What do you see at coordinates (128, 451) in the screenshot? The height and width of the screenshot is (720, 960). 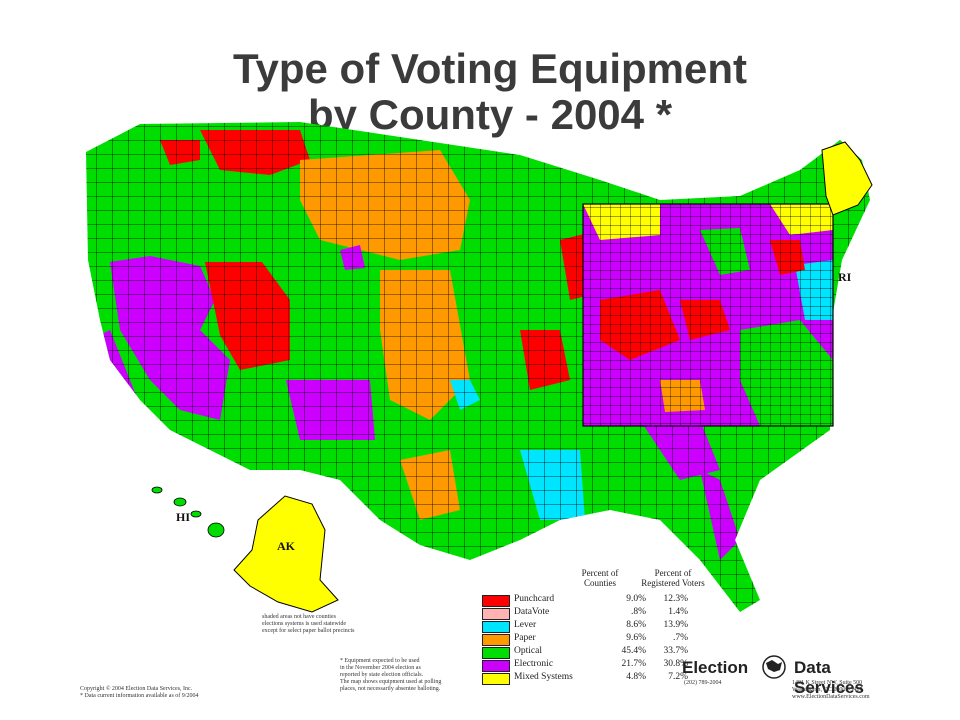 I see `datavote-patch-region` at bounding box center [128, 451].